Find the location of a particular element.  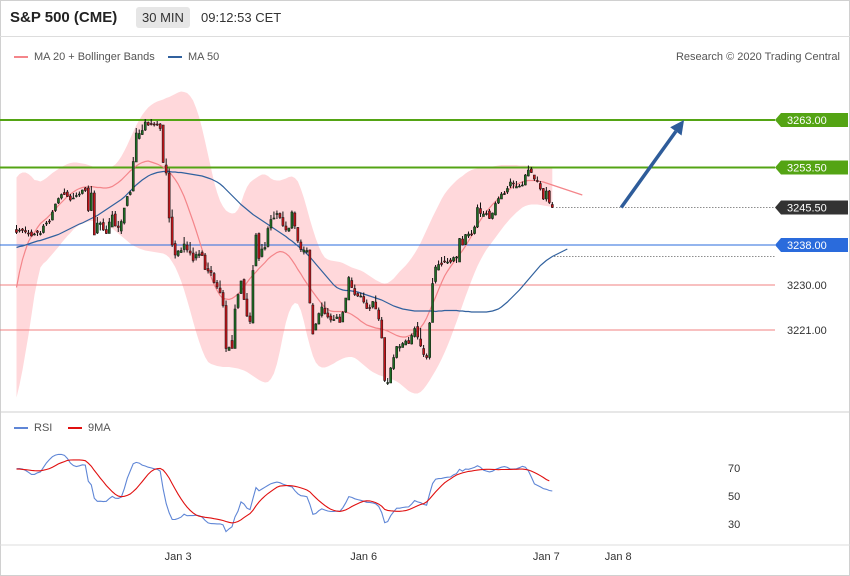

rsi-line is located at coordinates (284, 493).